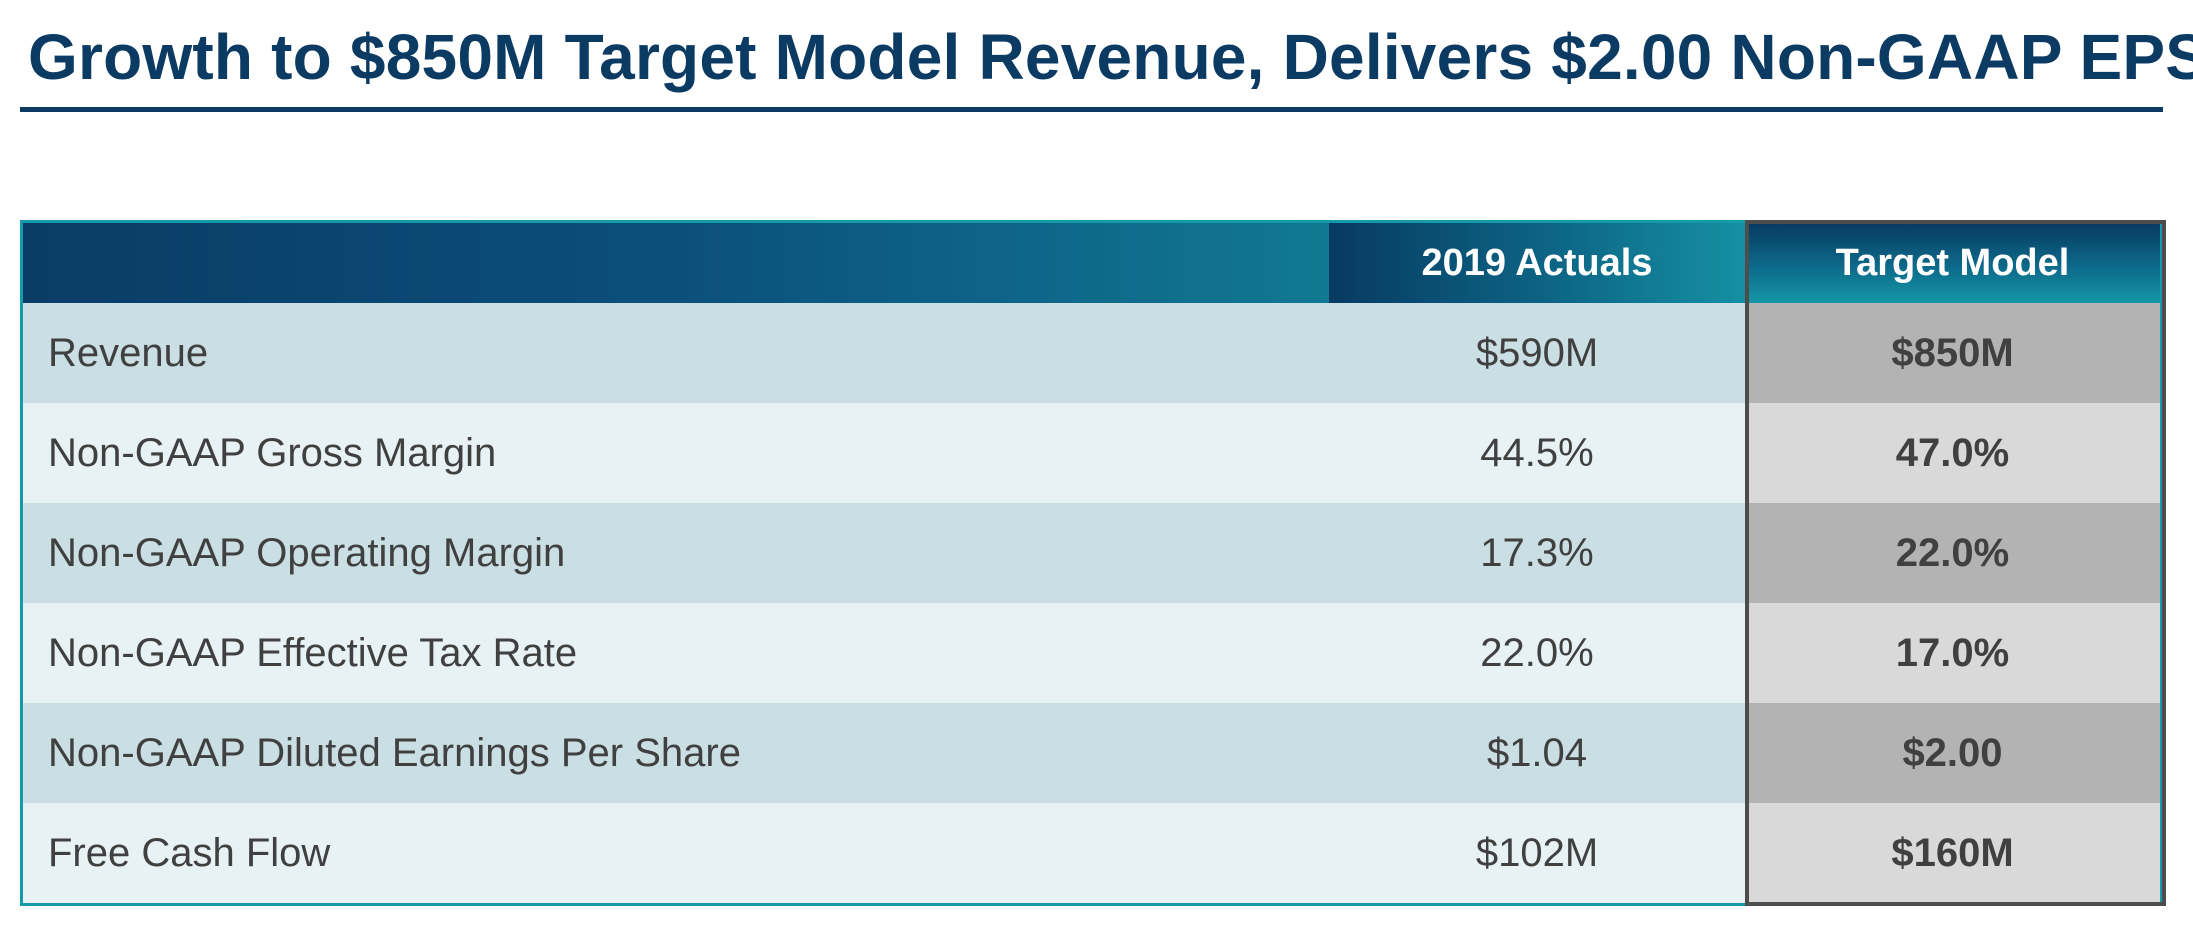 The height and width of the screenshot is (928, 2193). What do you see at coordinates (1537, 553) in the screenshot?
I see `actual-value: 17.3%` at bounding box center [1537, 553].